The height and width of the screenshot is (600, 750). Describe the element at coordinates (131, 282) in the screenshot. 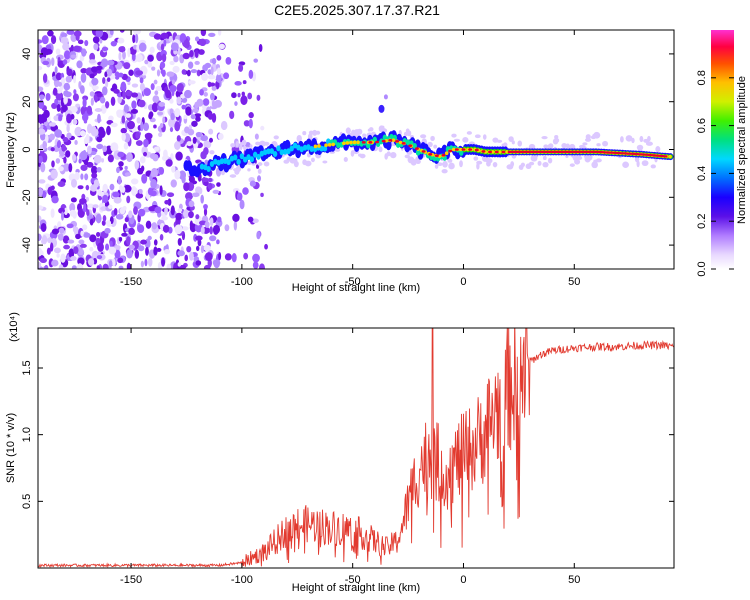

I see `x-tick-label: -150` at that location.